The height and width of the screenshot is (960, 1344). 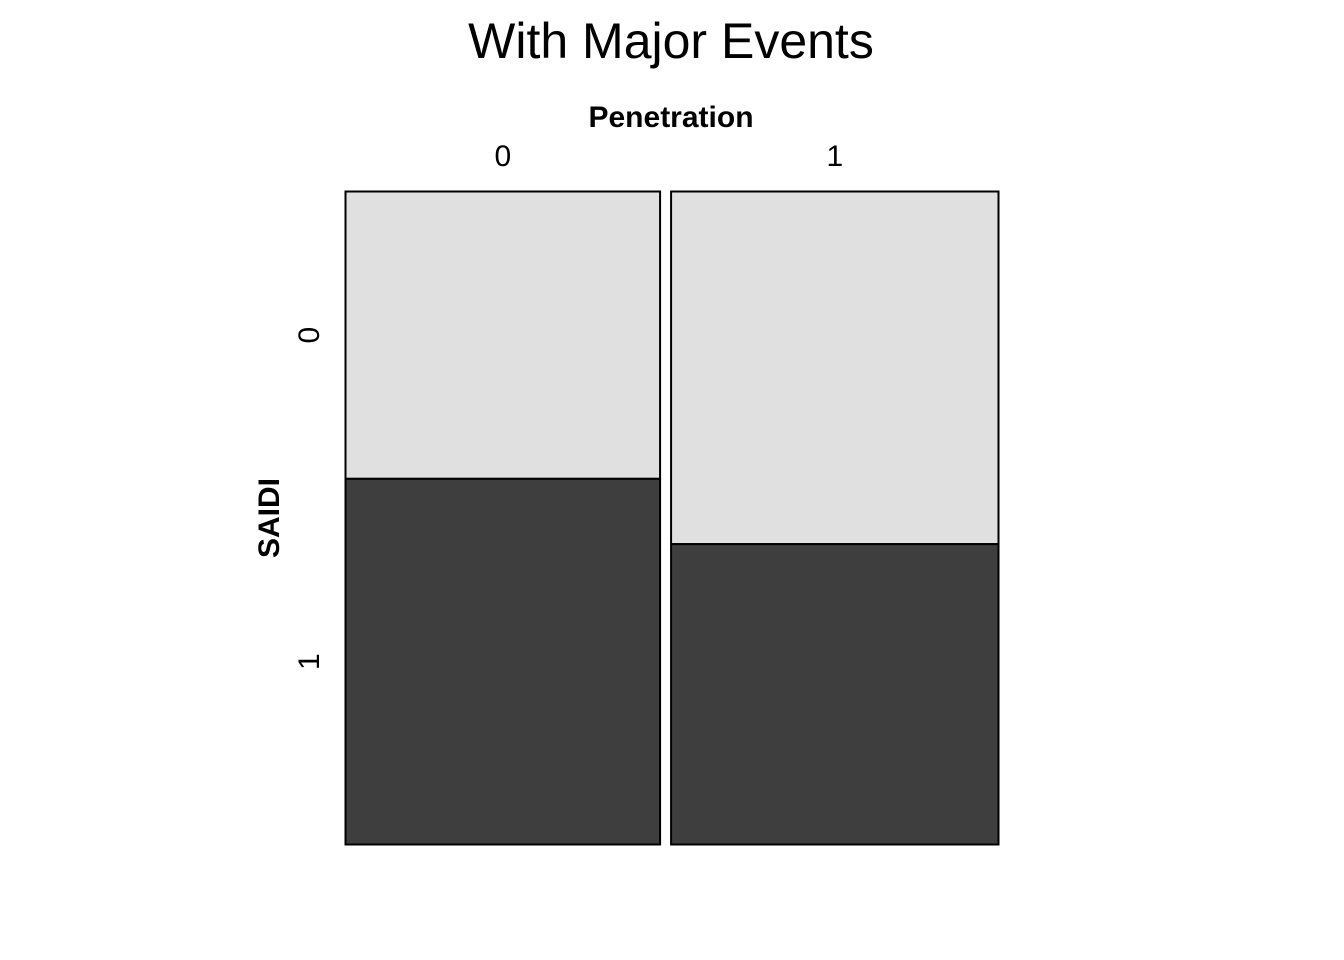 What do you see at coordinates (670, 117) in the screenshot?
I see `x-axis-label: Penetration` at bounding box center [670, 117].